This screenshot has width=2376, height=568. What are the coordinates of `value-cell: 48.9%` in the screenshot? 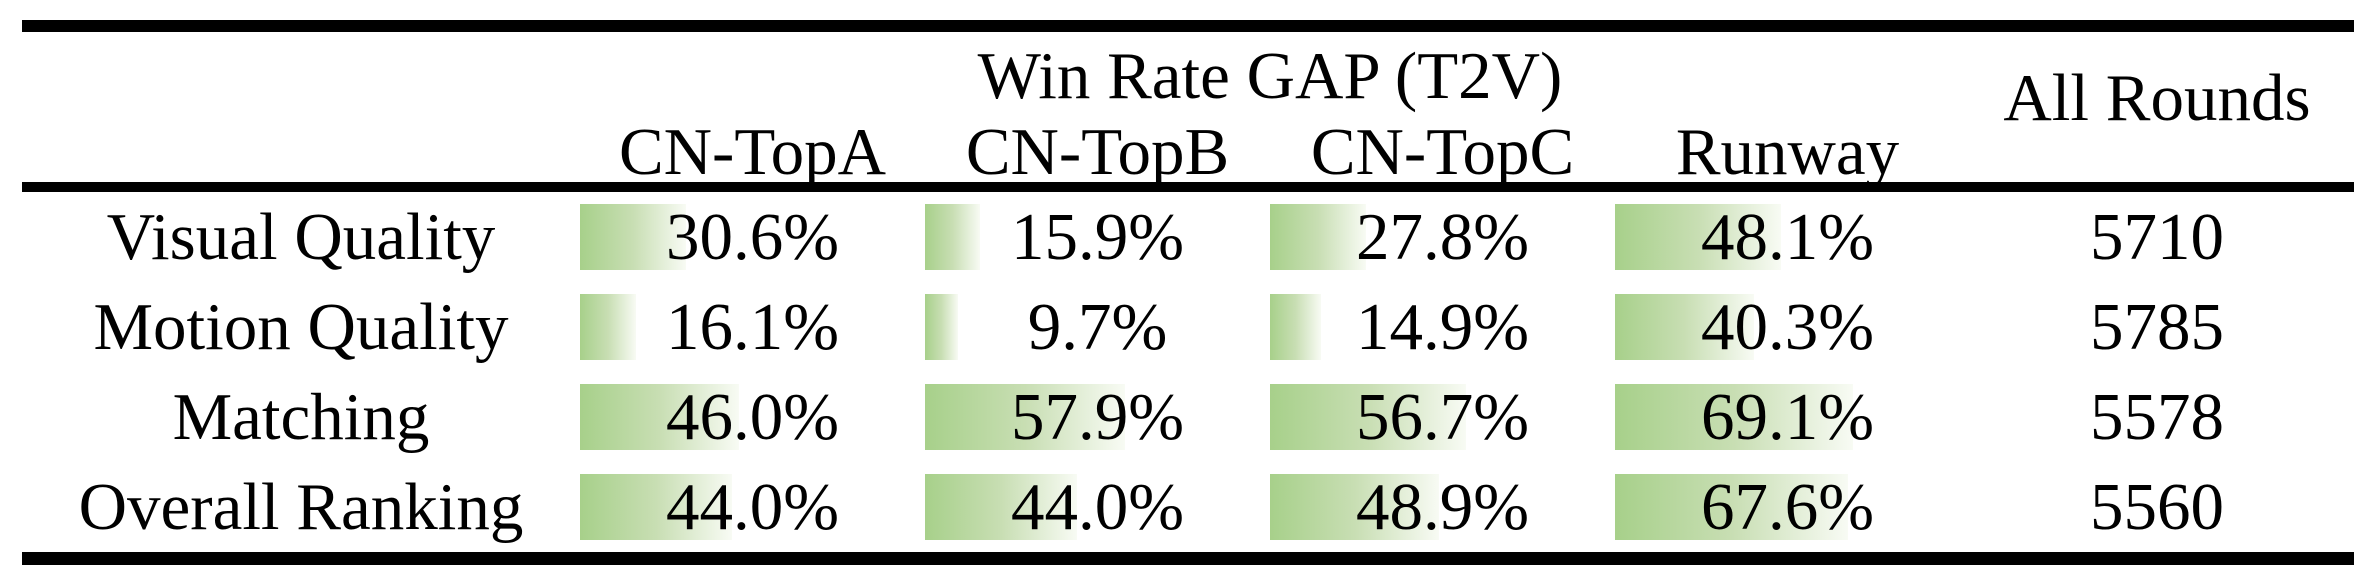 It's located at (1442, 507).